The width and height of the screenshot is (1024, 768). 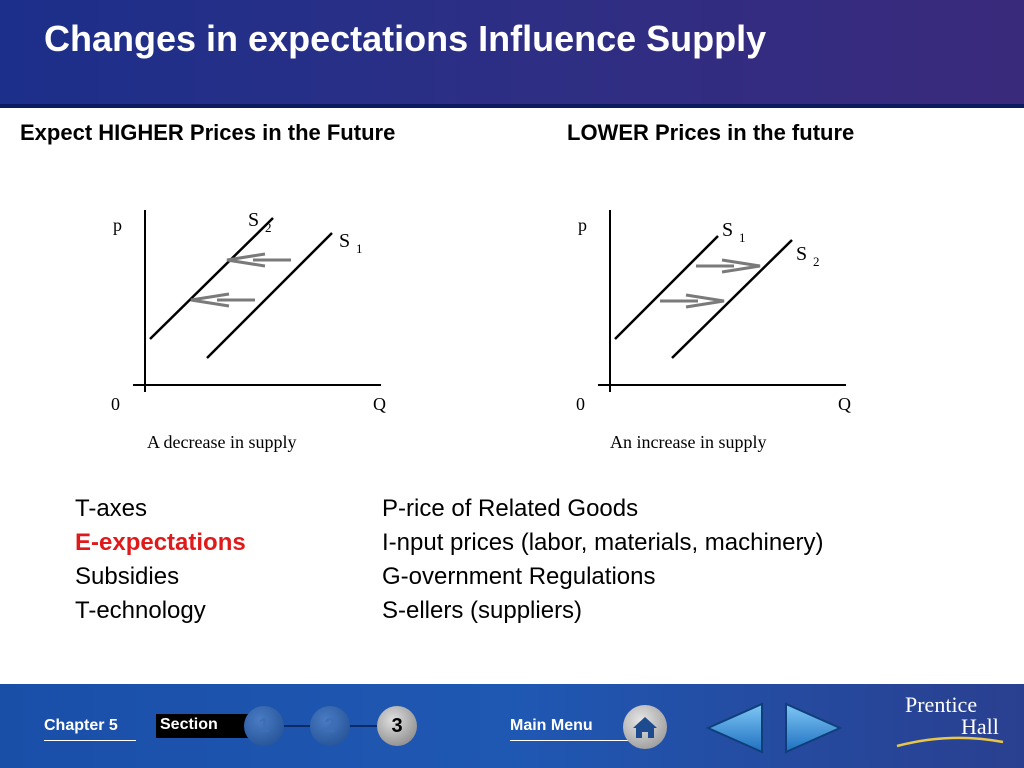 What do you see at coordinates (160, 542) in the screenshot?
I see `list-item-highlighted: E-expectations` at bounding box center [160, 542].